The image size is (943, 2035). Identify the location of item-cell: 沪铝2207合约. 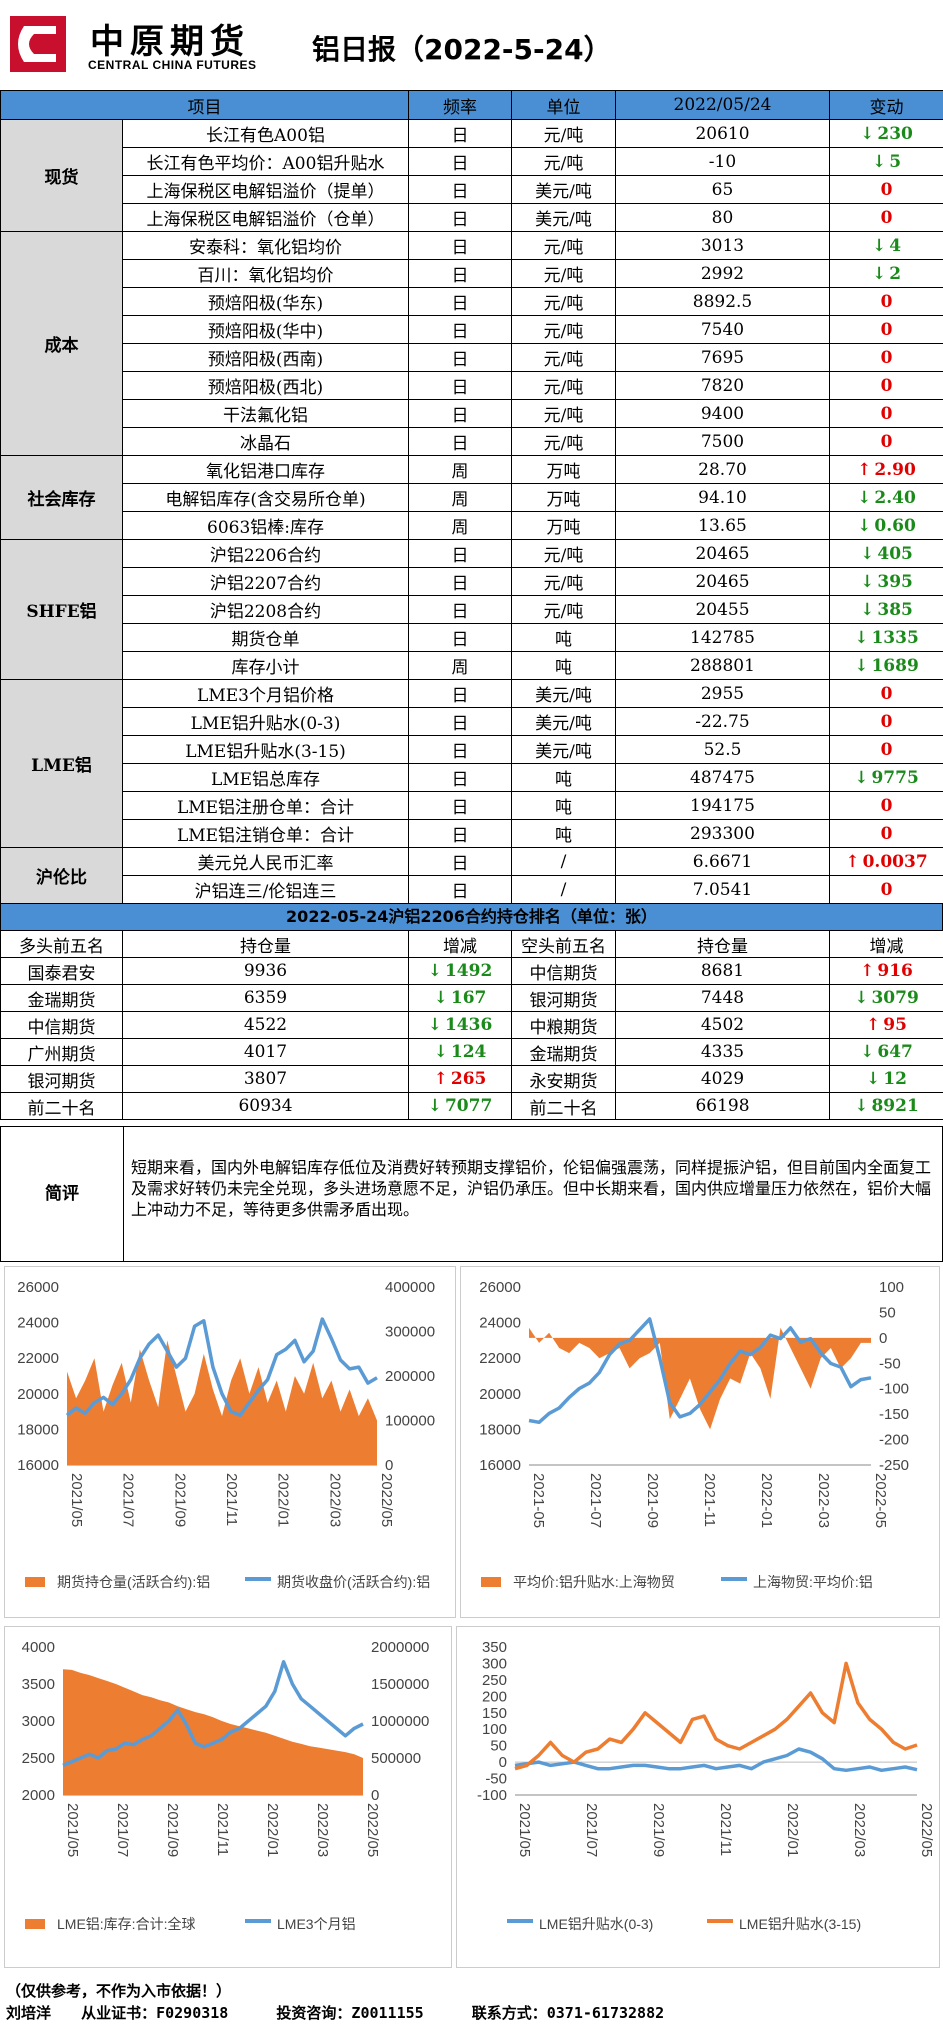
(265, 581).